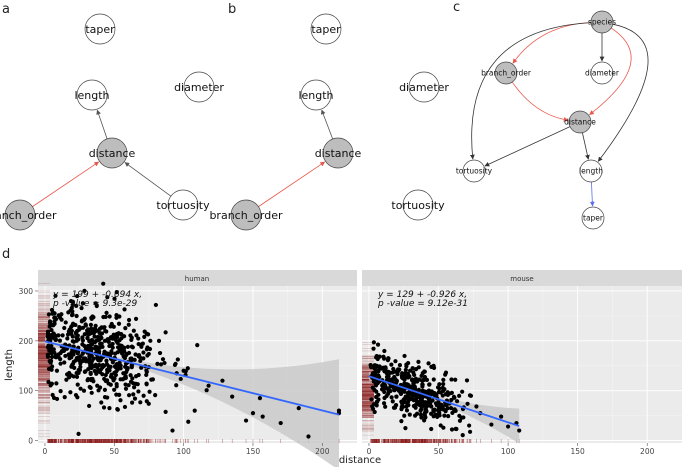  Describe the element at coordinates (580, 122) in the screenshot. I see `node-label-distance: distance` at that location.